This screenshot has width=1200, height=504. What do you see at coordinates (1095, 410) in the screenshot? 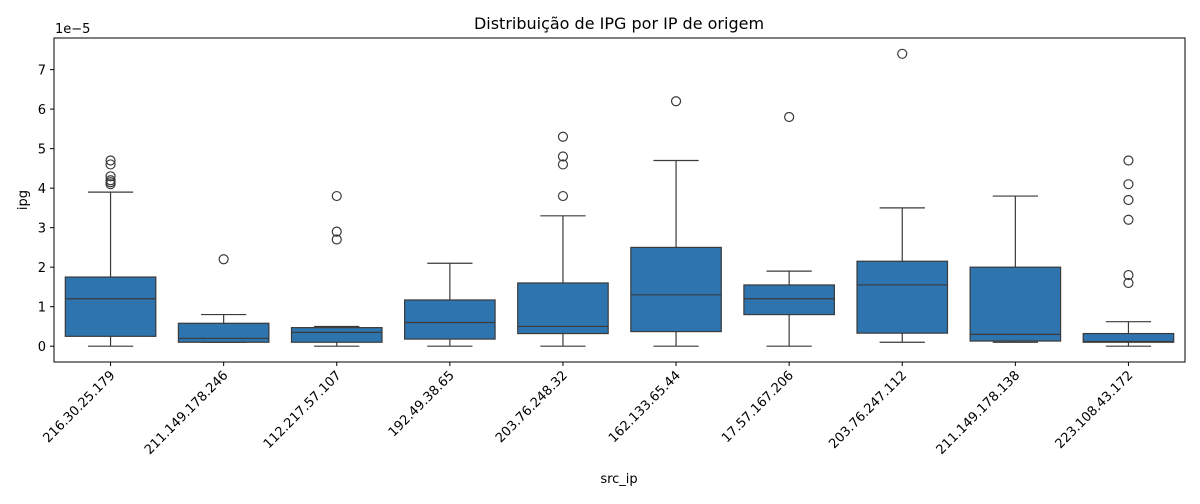
I see `x-tick-label: 223.108.43.172` at bounding box center [1095, 410].